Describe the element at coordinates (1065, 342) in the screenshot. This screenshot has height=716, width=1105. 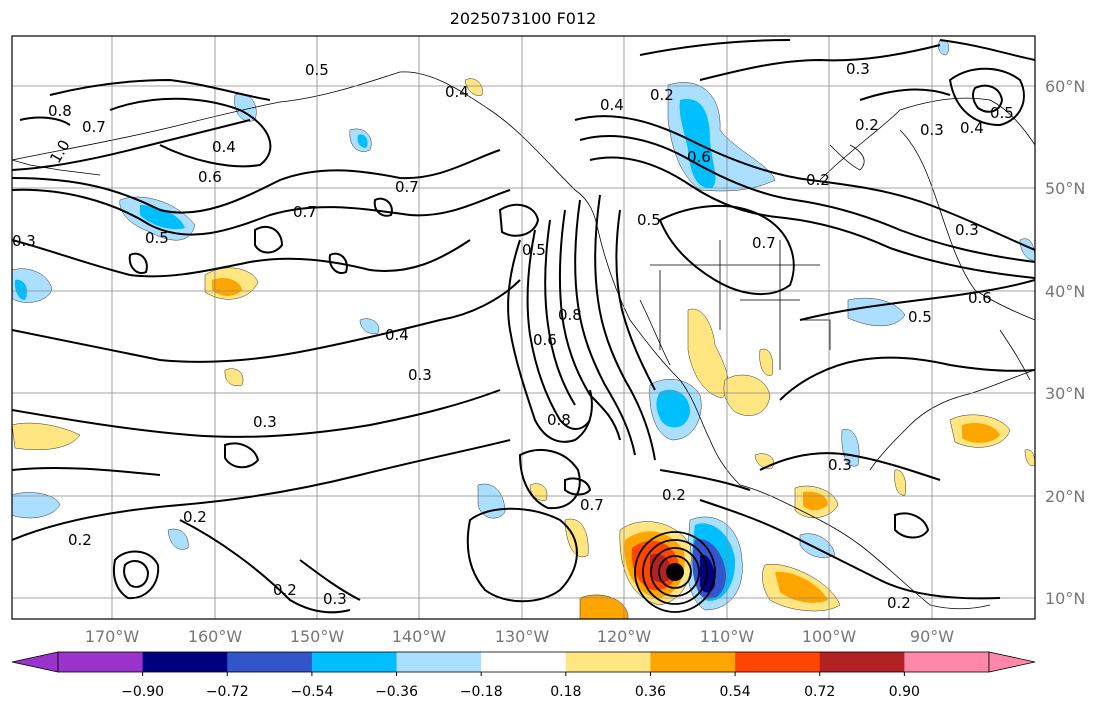
I see `latitude-axis: 60°N 50°N 40°N 30°N 20°N 10°N` at that location.